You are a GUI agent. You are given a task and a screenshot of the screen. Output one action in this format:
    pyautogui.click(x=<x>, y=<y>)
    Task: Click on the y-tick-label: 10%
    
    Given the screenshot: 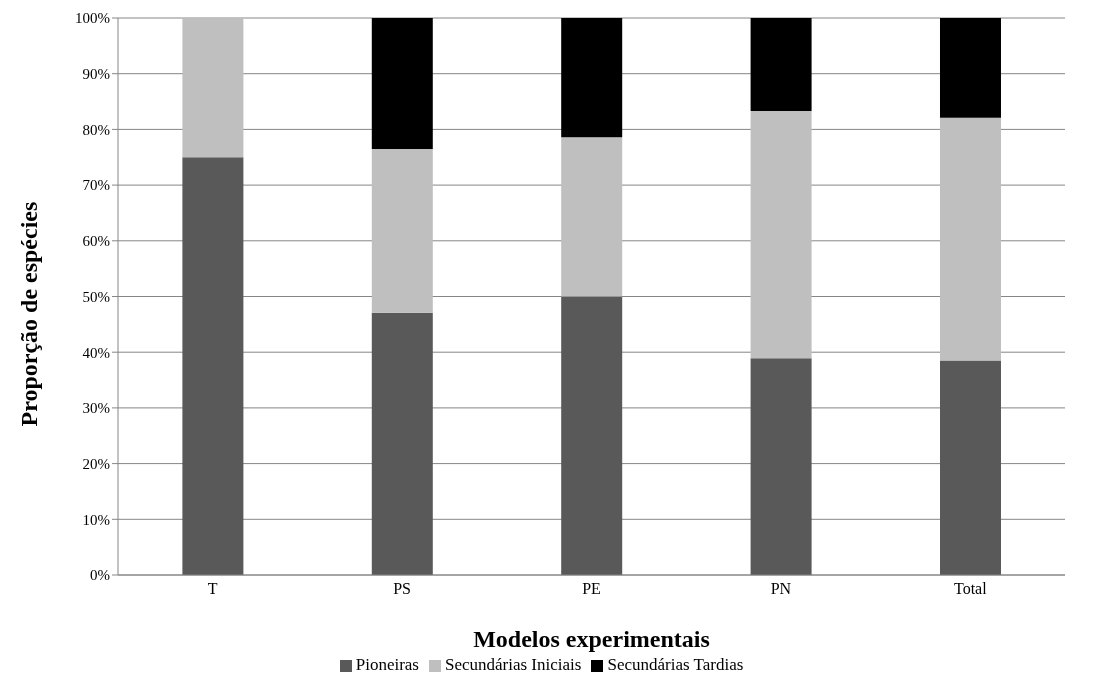 What is the action you would take?
    pyautogui.click(x=96, y=519)
    